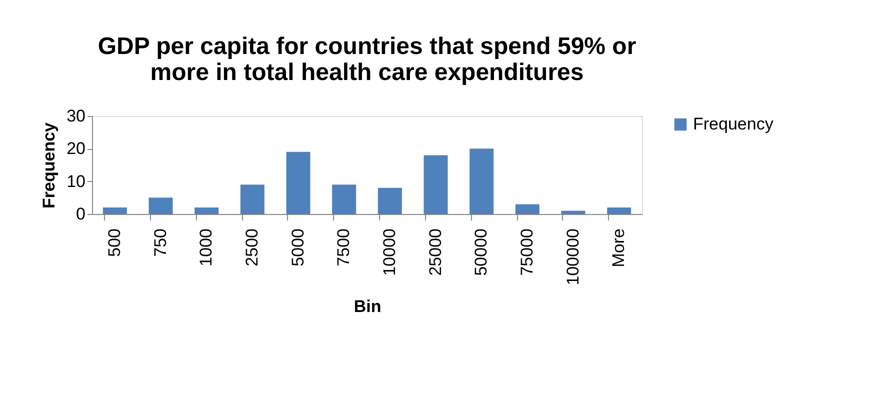 The height and width of the screenshot is (405, 880). Describe the element at coordinates (733, 124) in the screenshot. I see `legend-label: Frequency` at that location.